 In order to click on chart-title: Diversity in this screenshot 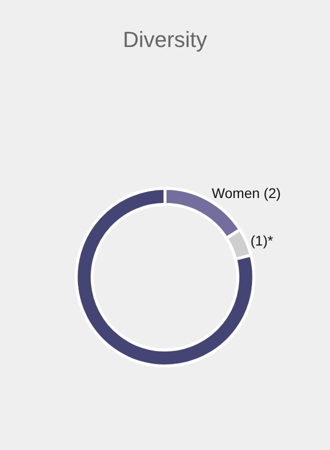, I will do `click(165, 39)`.